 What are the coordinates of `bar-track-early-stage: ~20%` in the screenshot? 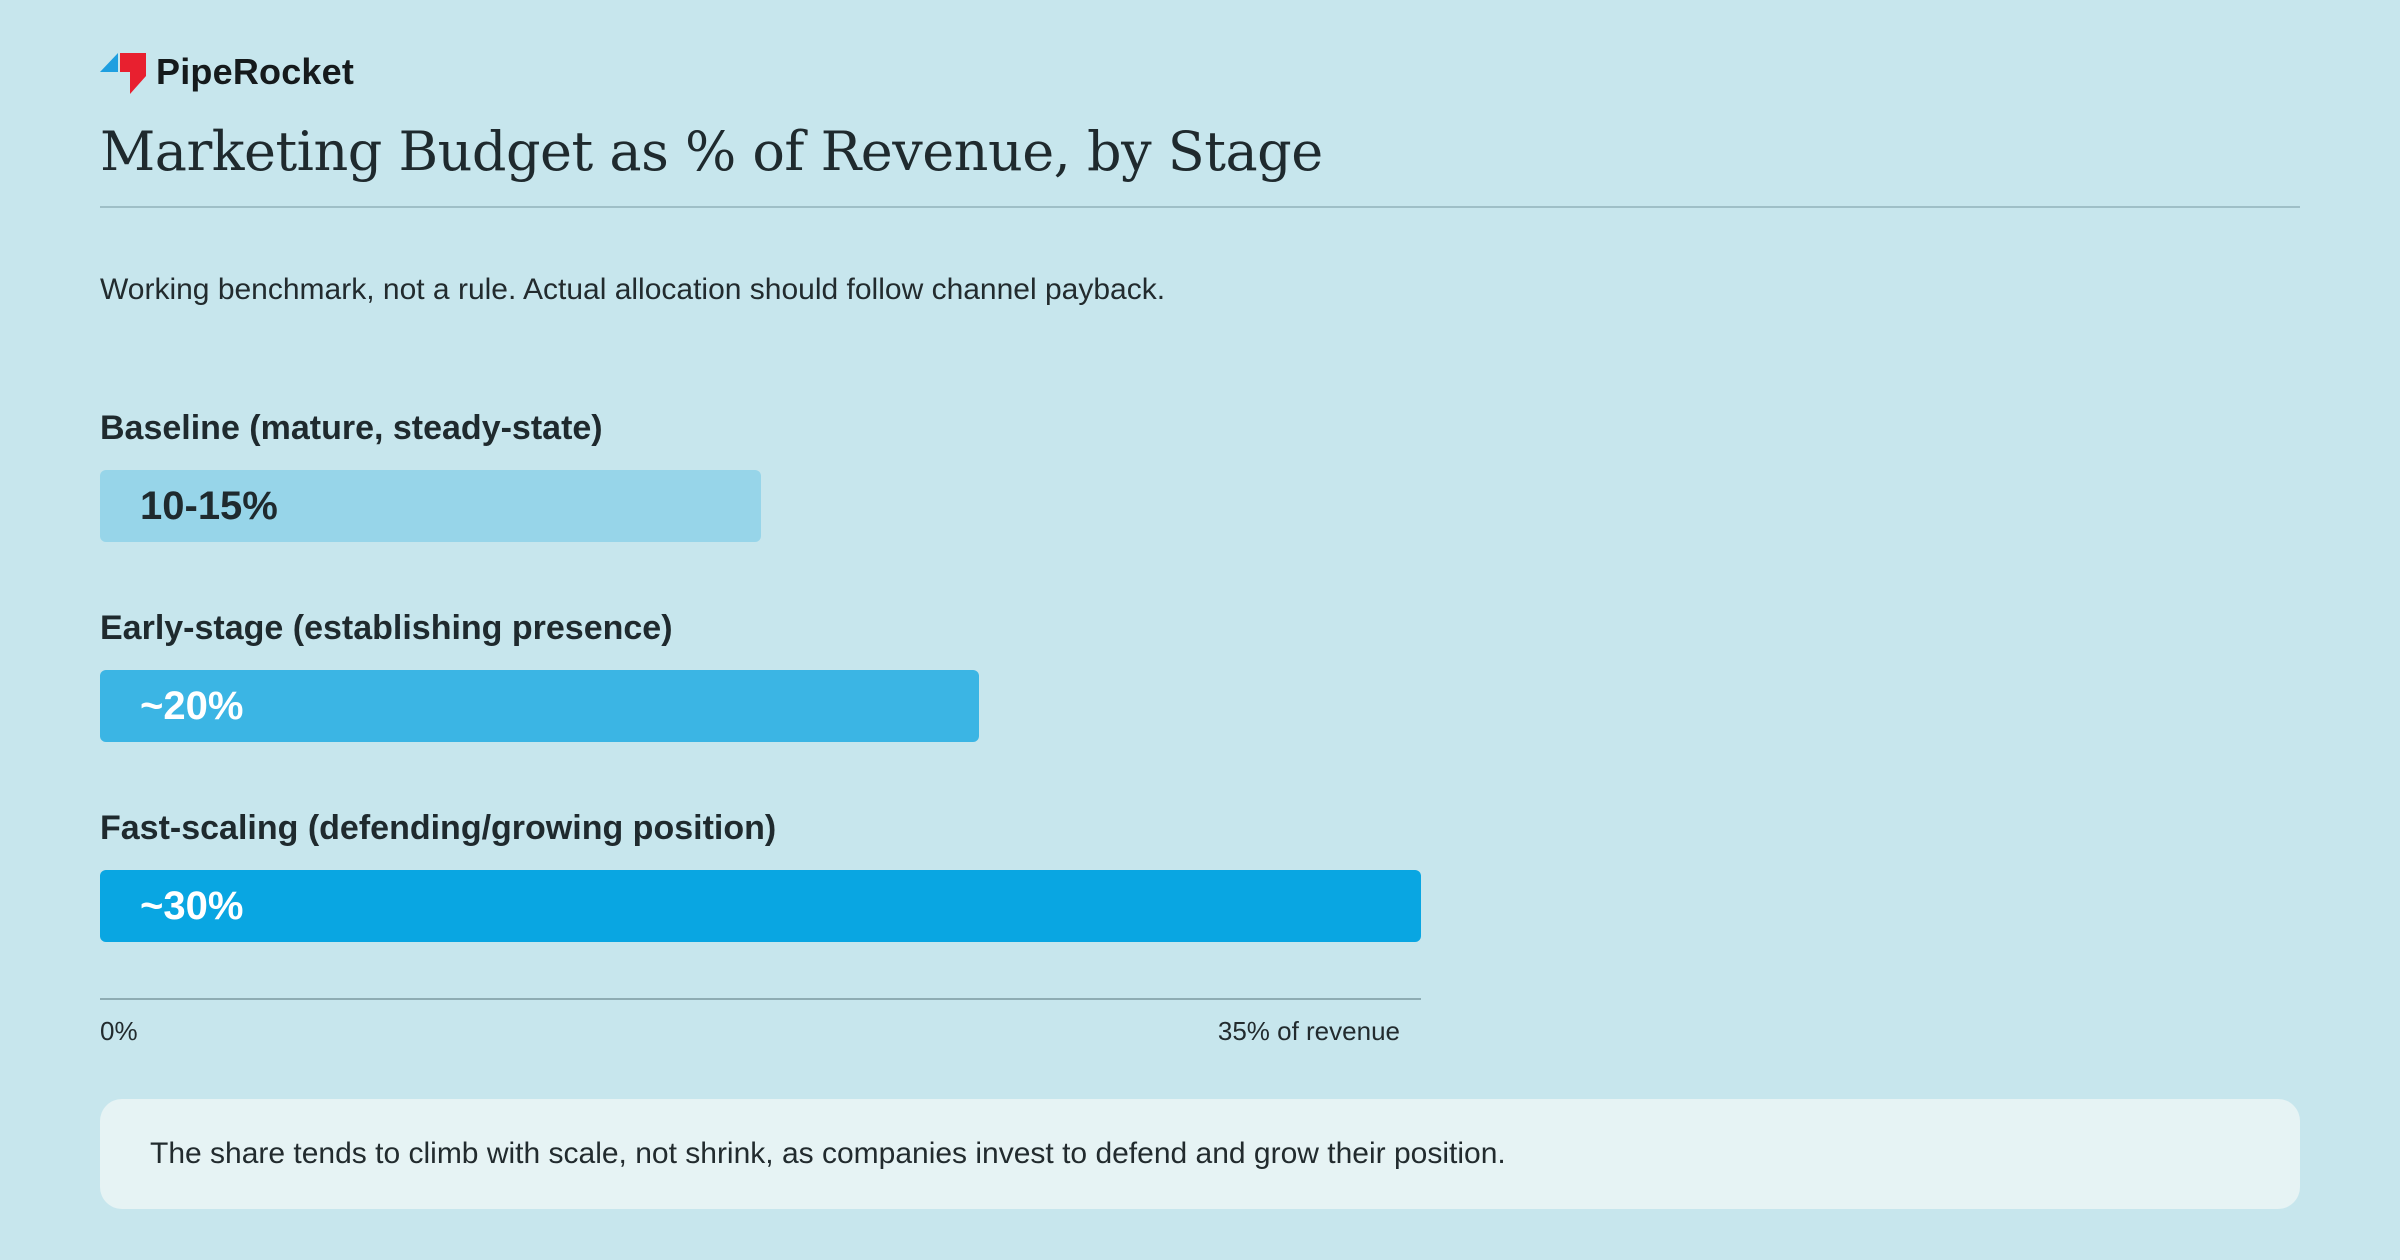 It's located at (760, 706).